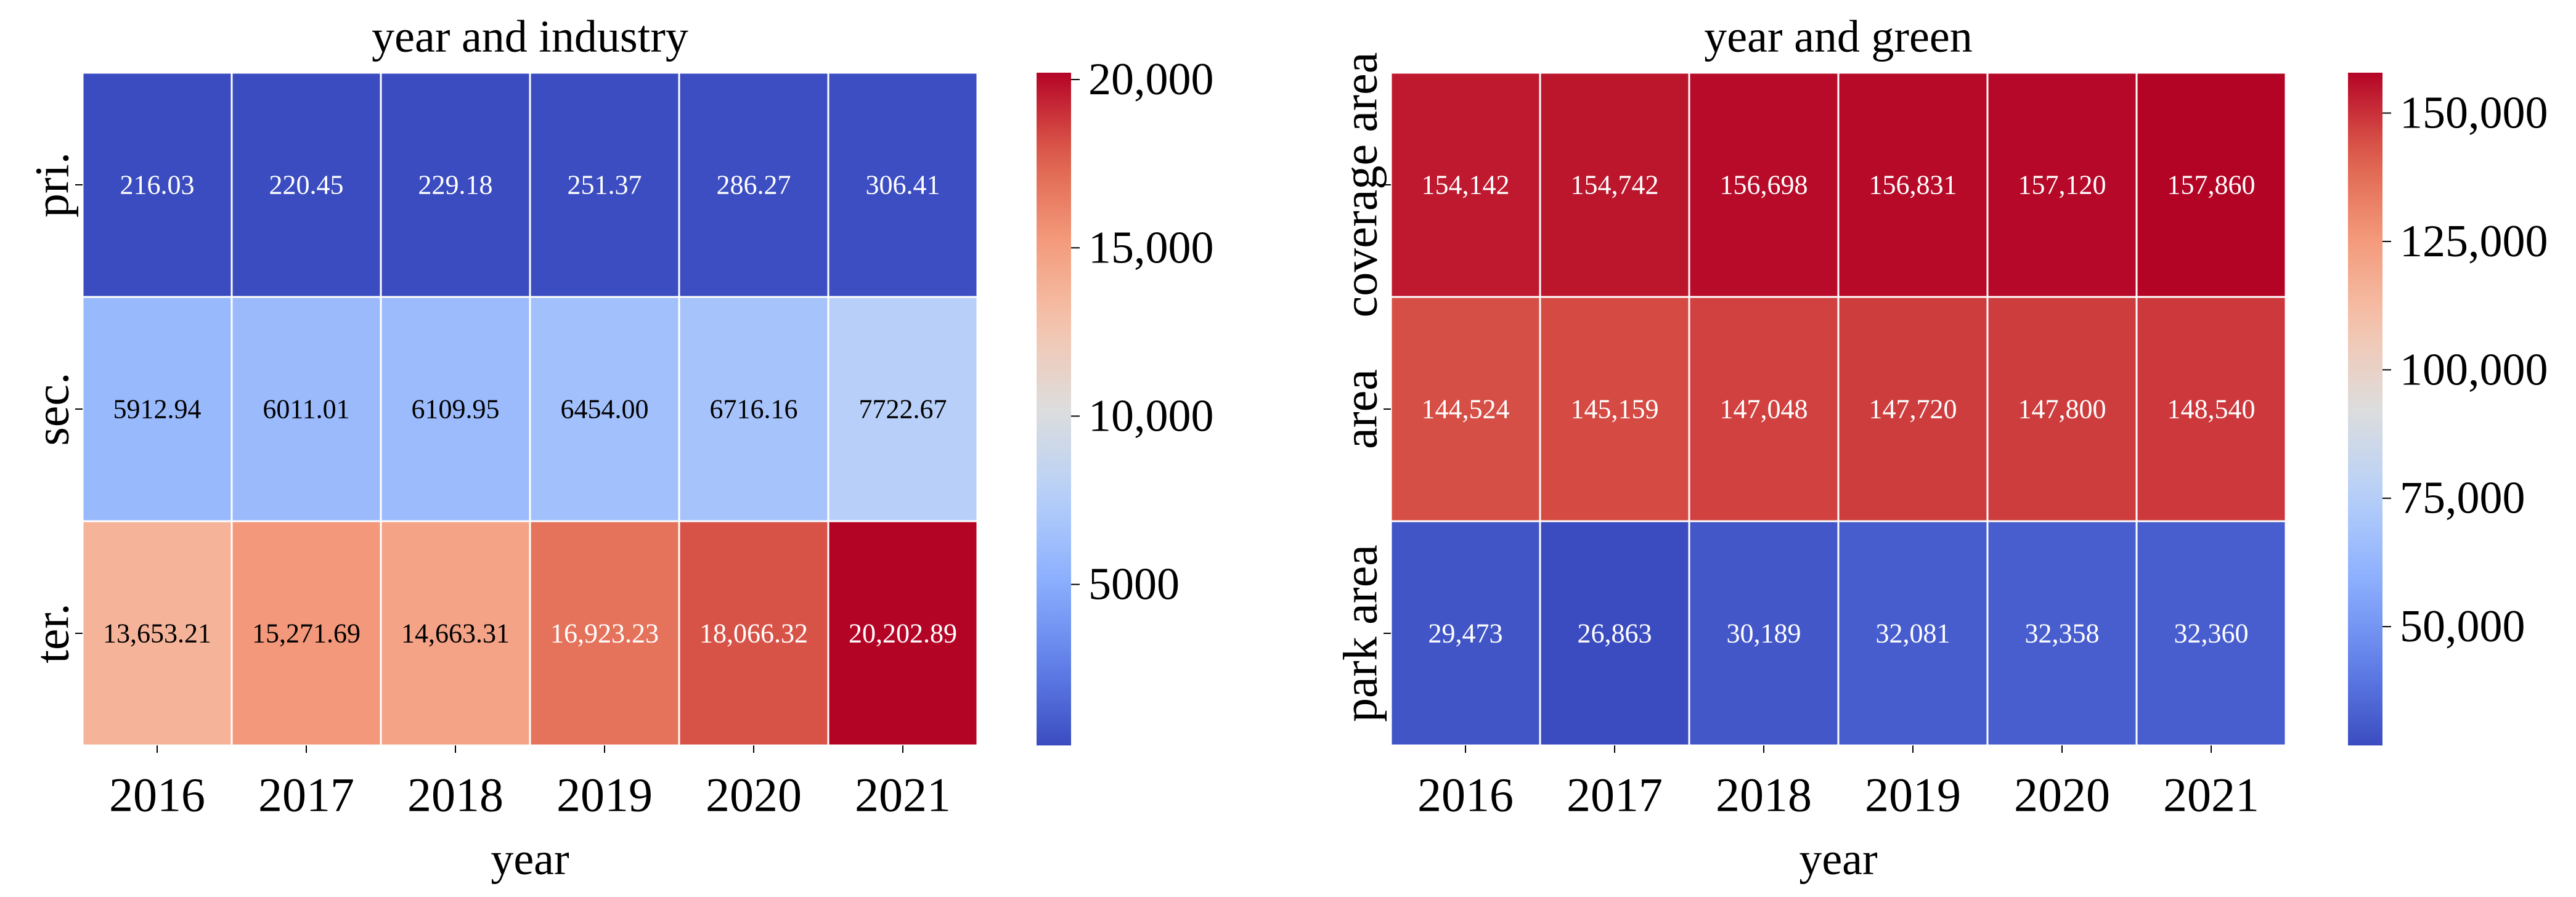 This screenshot has width=2576, height=897. Describe the element at coordinates (1360, 185) in the screenshot. I see `y-tick-label: coverage area` at that location.